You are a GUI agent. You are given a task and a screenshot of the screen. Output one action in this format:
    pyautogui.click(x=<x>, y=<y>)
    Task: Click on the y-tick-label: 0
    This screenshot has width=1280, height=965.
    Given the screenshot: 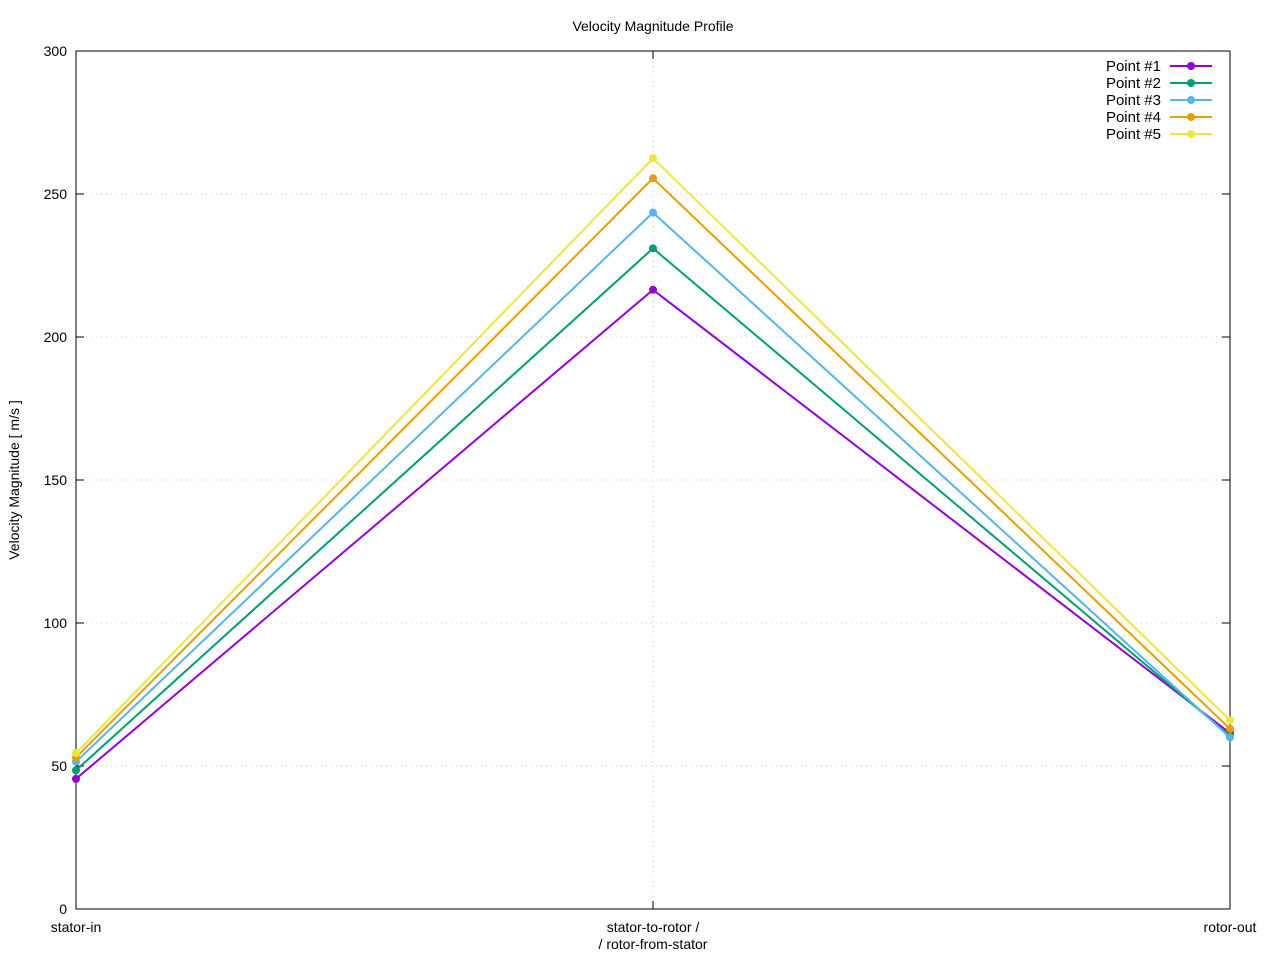 What is the action you would take?
    pyautogui.click(x=63, y=909)
    